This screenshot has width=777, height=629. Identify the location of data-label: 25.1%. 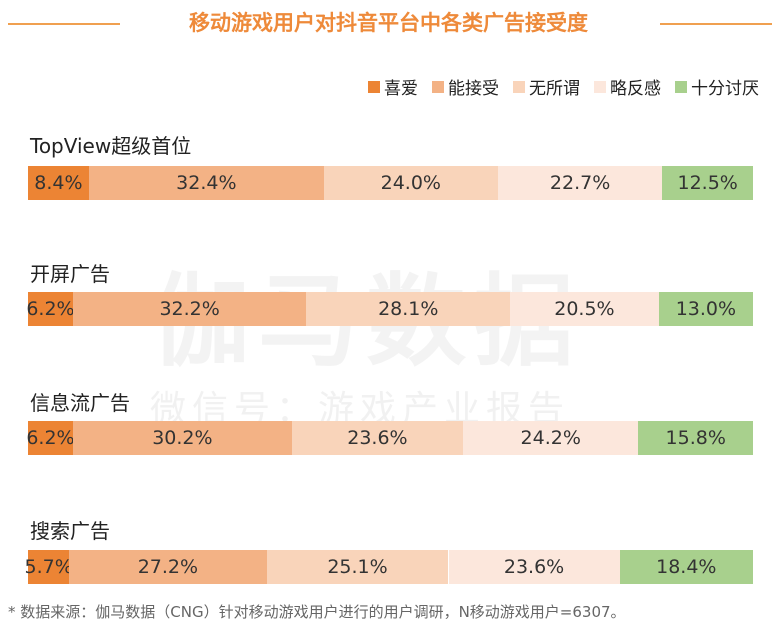
(357, 567).